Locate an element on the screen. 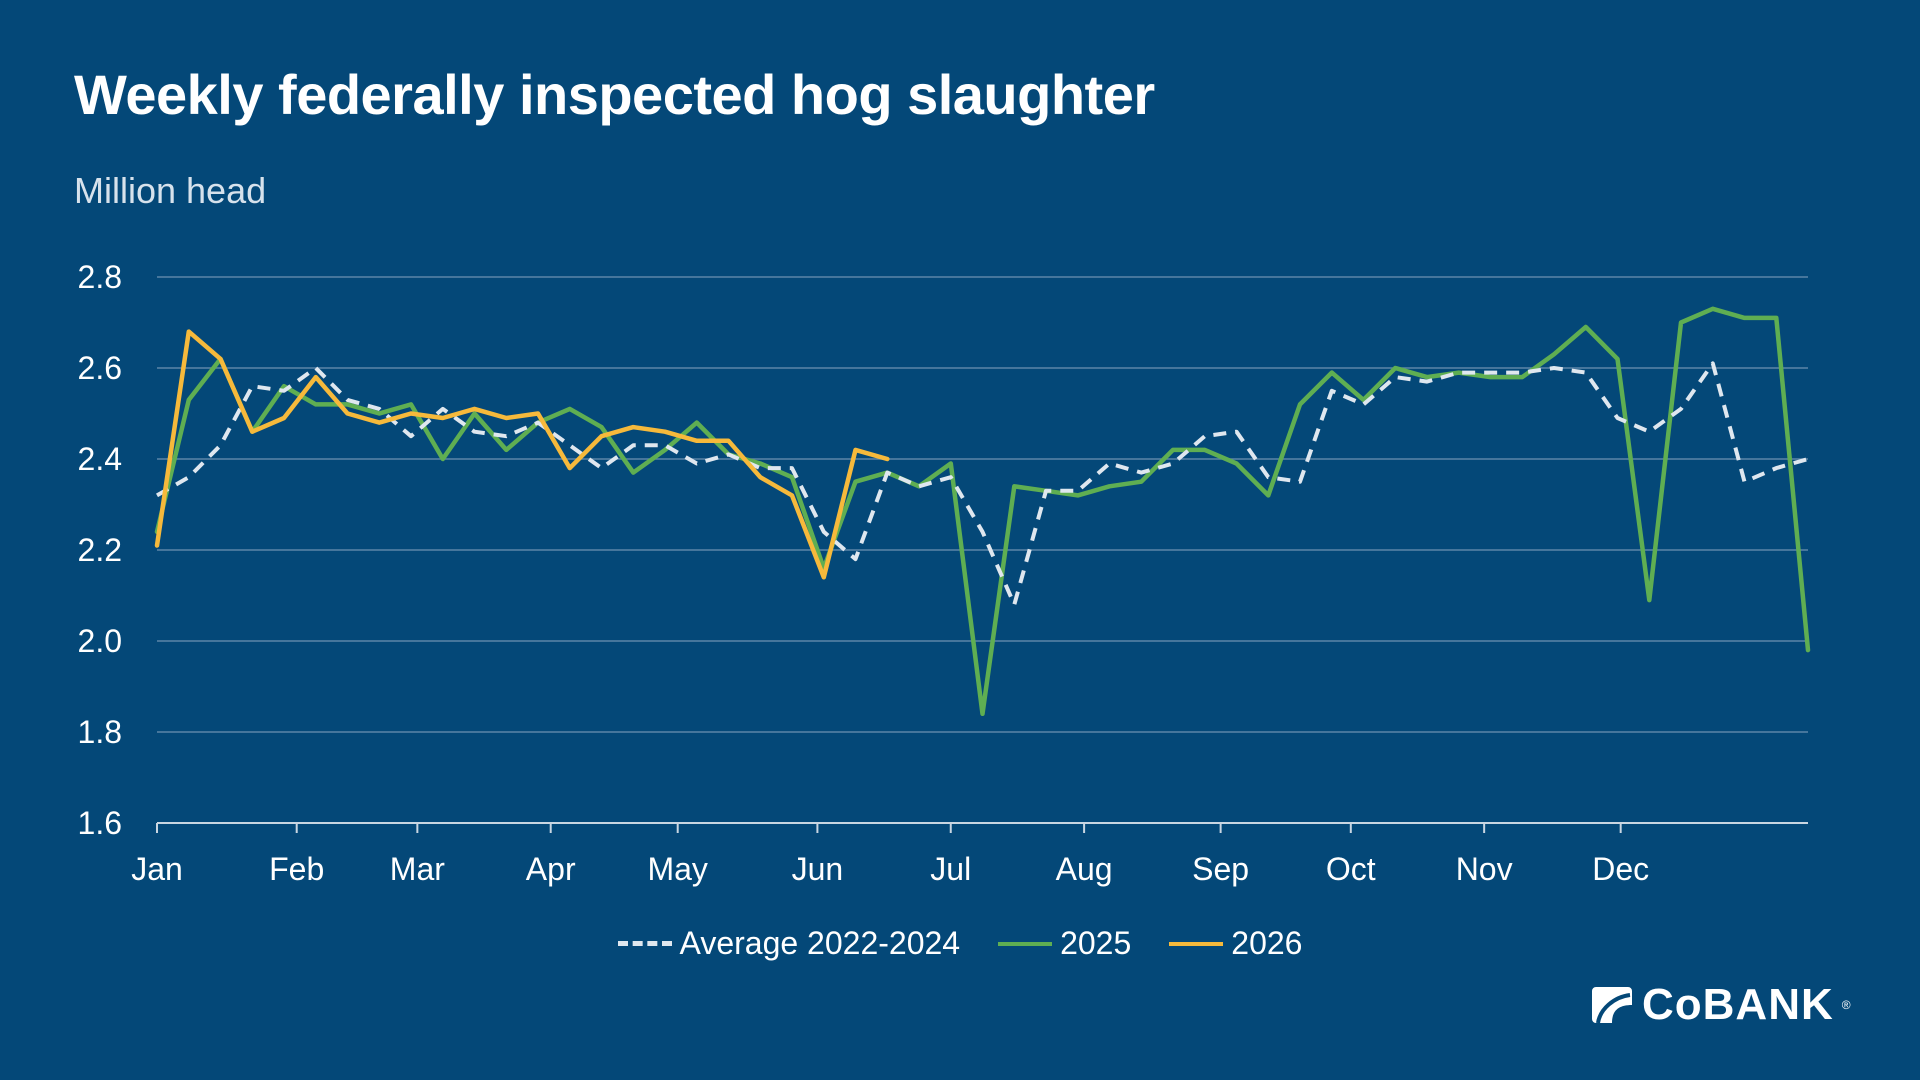 The width and height of the screenshot is (1920, 1080). legend-label-2025: 2025 is located at coordinates (1096, 943).